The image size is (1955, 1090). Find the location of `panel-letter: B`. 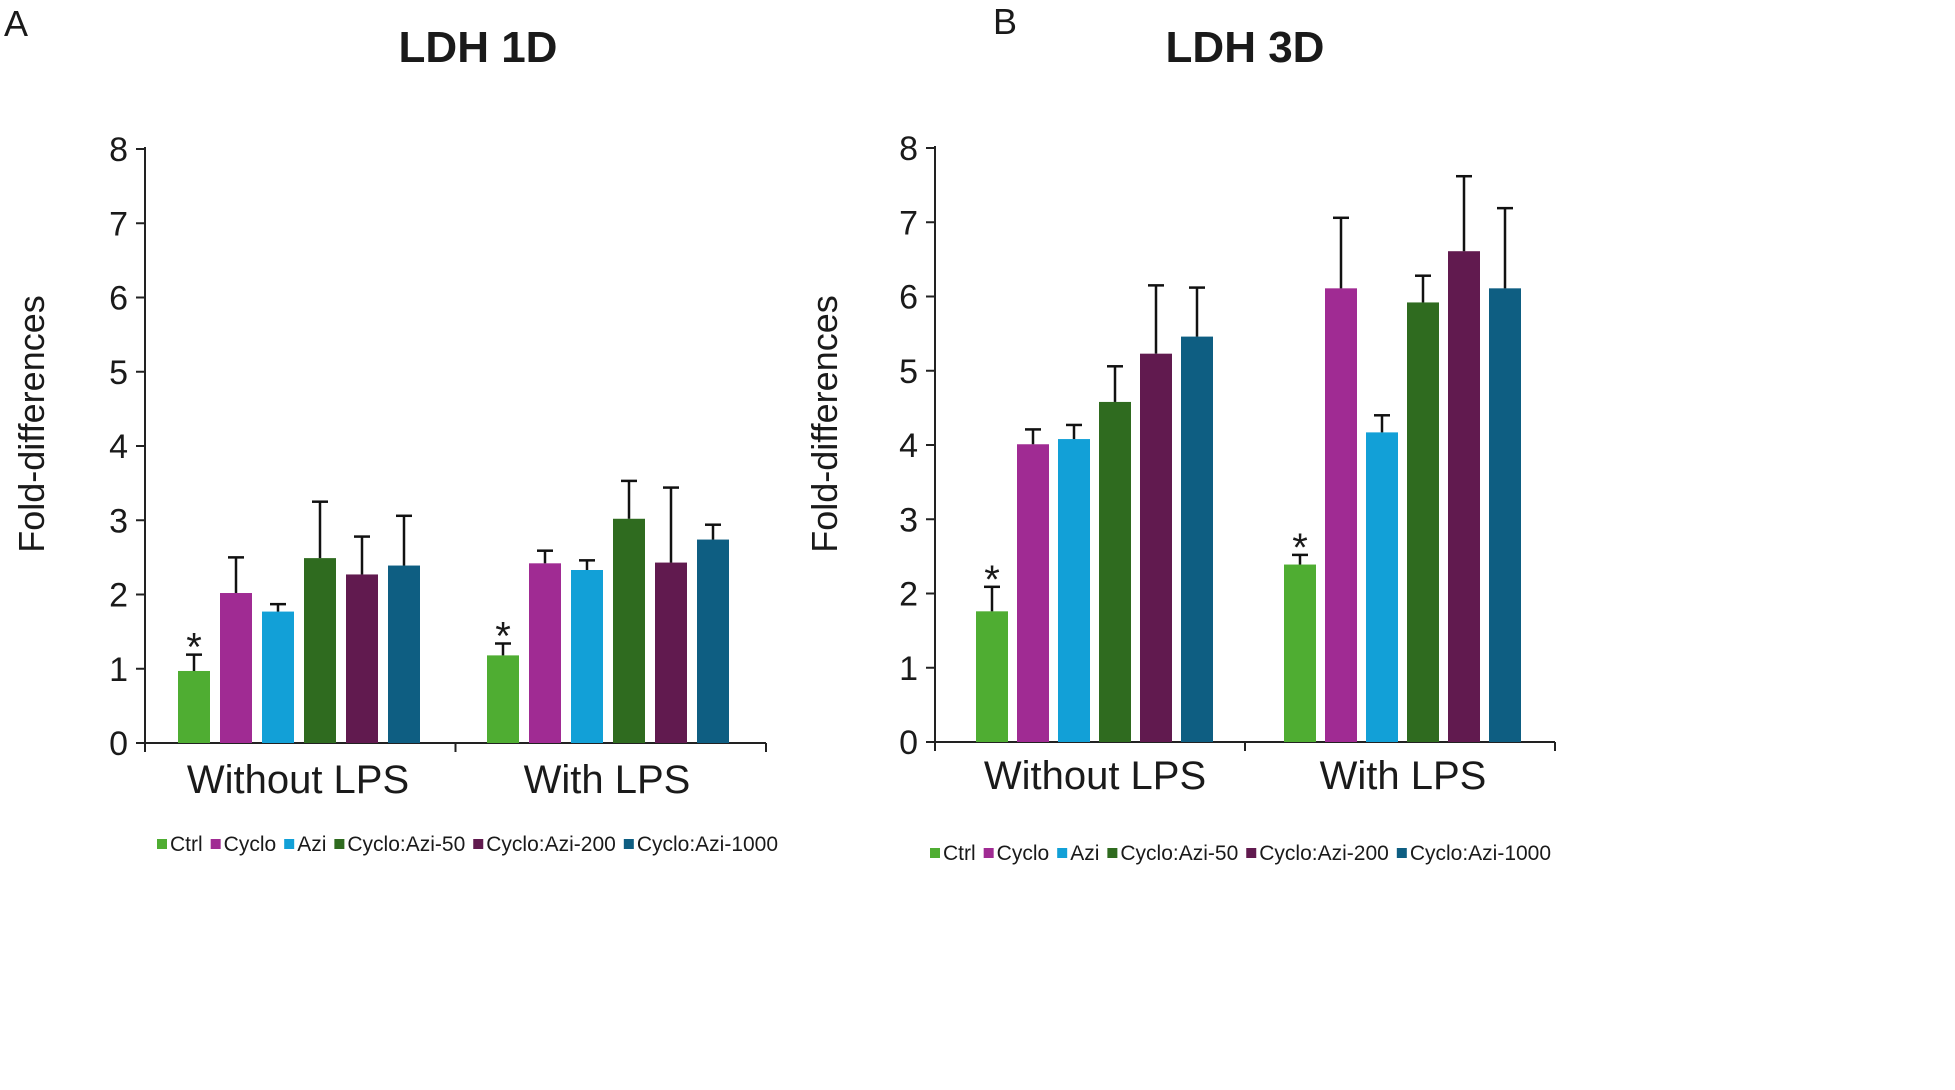

panel-letter: B is located at coordinates (1005, 21).